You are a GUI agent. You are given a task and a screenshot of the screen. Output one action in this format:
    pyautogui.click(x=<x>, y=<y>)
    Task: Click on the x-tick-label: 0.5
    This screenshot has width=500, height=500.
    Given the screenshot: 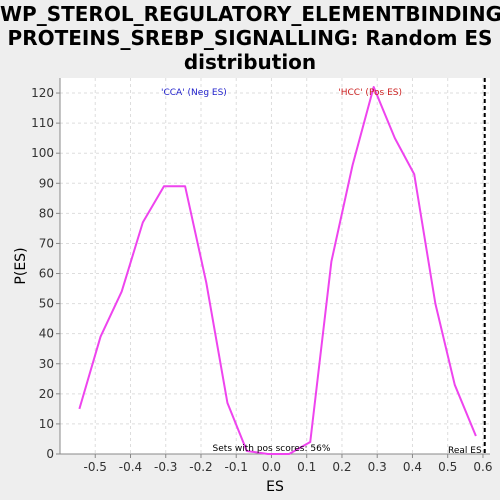 What is the action you would take?
    pyautogui.click(x=447, y=467)
    